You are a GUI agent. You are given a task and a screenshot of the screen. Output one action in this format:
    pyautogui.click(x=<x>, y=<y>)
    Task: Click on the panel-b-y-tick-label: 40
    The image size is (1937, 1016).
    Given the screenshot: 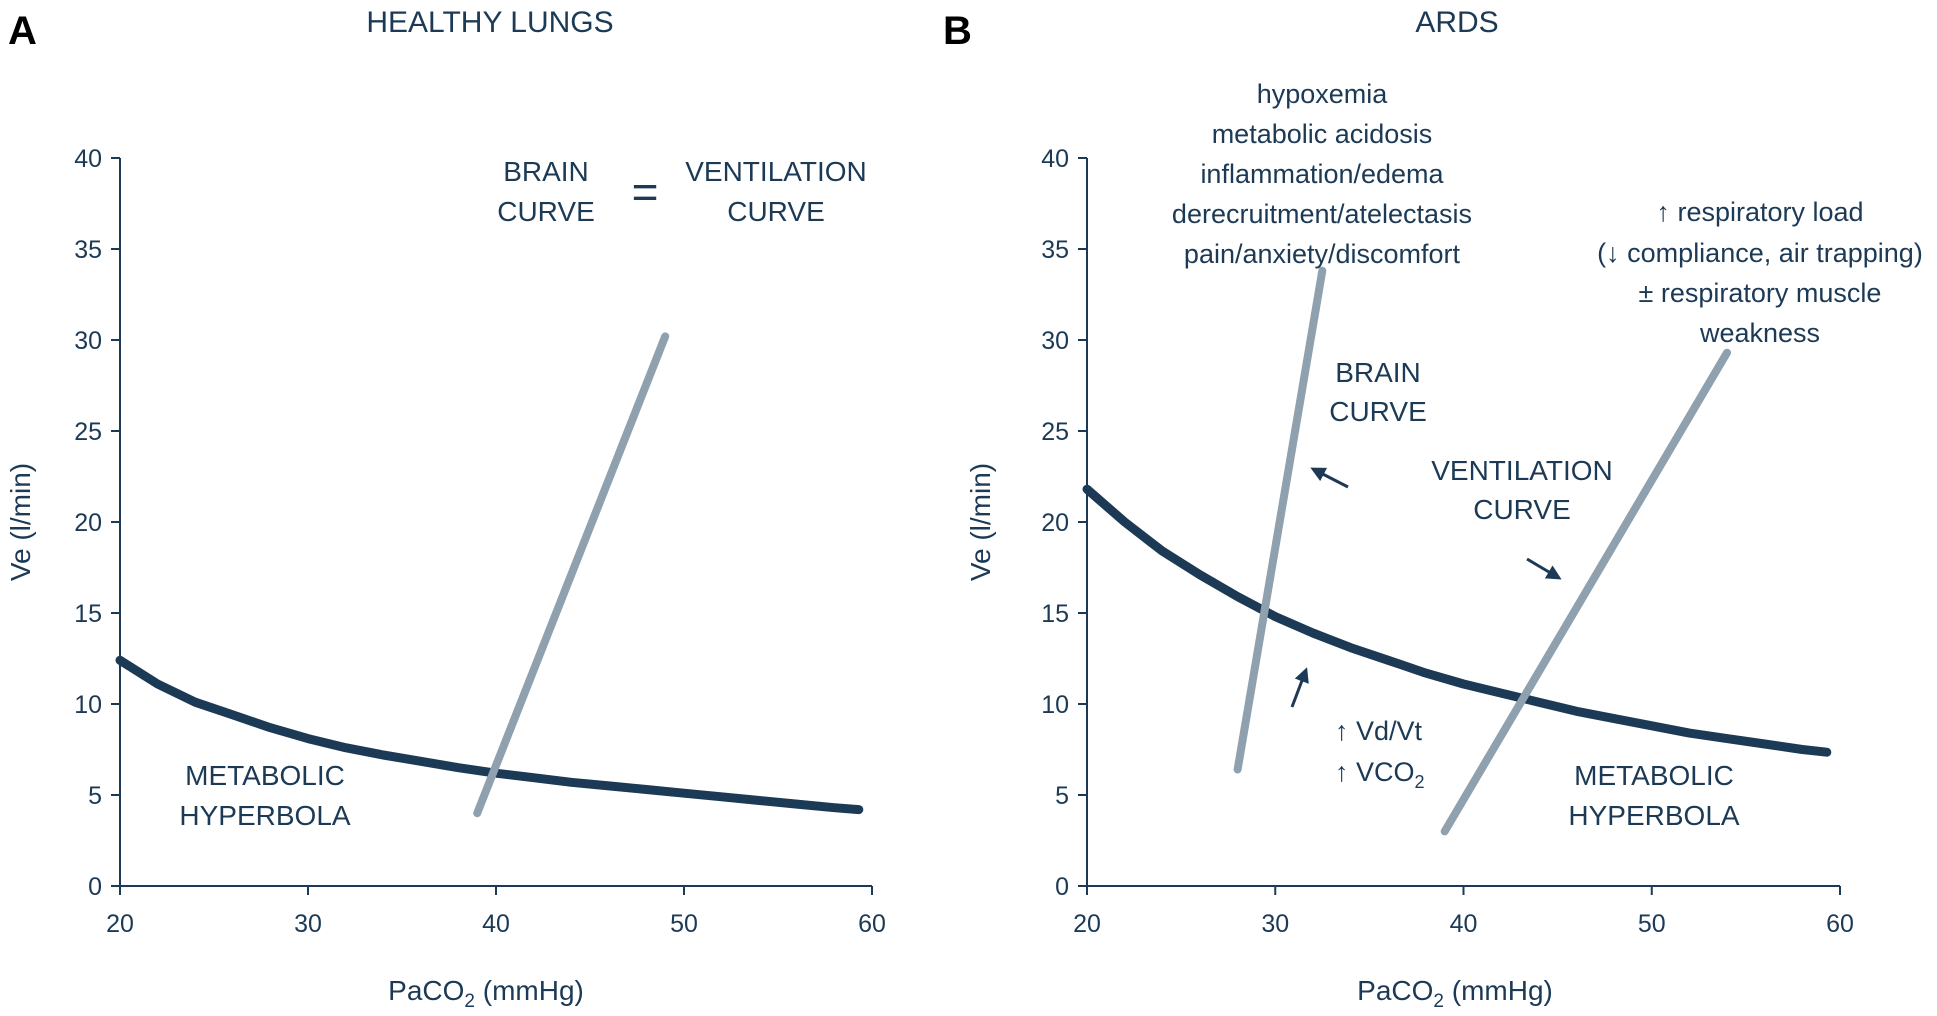 What is the action you would take?
    pyautogui.click(x=1055, y=159)
    